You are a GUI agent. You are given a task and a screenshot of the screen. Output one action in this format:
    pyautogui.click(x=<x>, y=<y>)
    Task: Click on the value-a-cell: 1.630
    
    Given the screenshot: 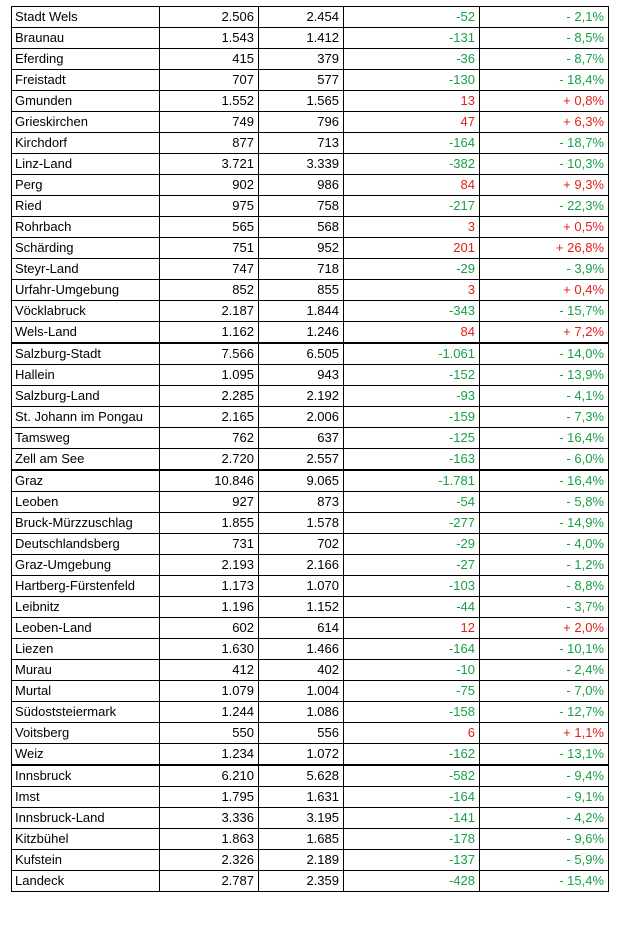 What is the action you would take?
    pyautogui.click(x=209, y=649)
    